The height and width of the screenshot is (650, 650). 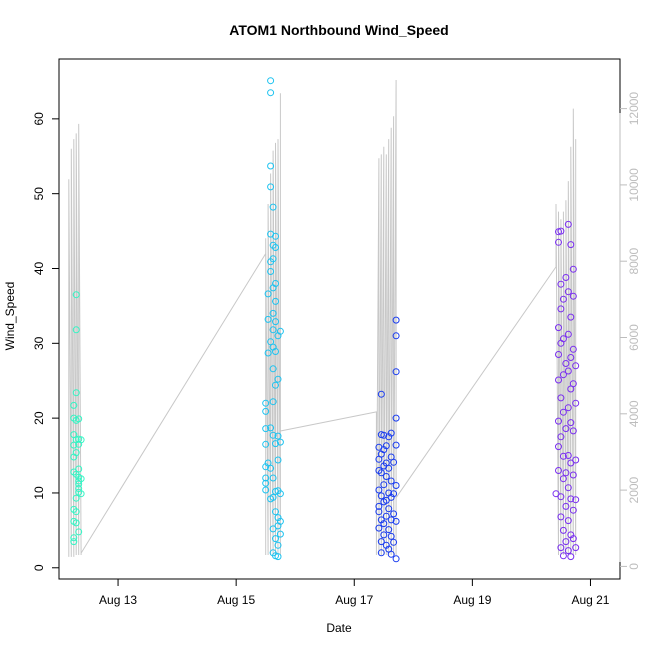 What do you see at coordinates (39, 269) in the screenshot?
I see `y-tick-label: 40` at bounding box center [39, 269].